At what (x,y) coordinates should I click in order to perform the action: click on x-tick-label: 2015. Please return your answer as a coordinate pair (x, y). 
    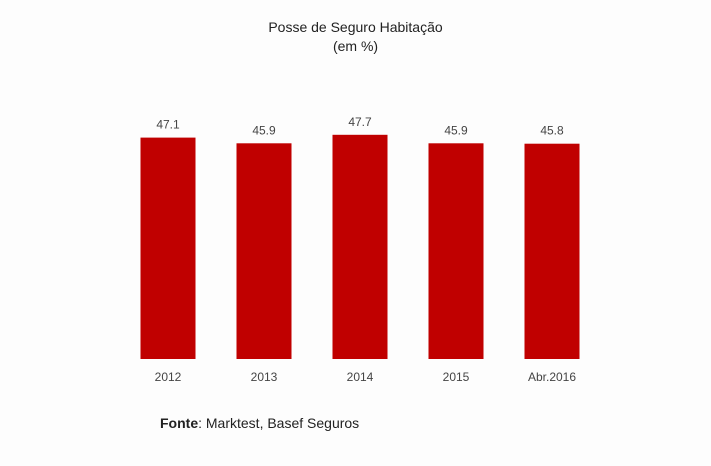
    Looking at the image, I should click on (456, 377).